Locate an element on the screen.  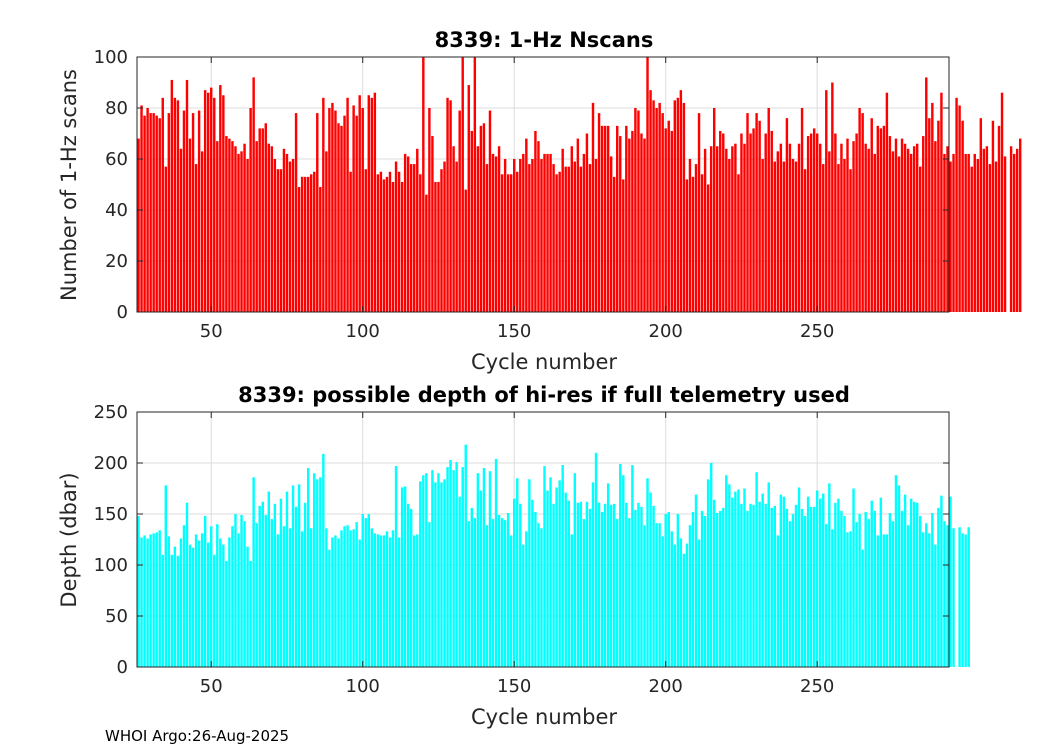
y-tick-label: 20 is located at coordinates (116, 261).